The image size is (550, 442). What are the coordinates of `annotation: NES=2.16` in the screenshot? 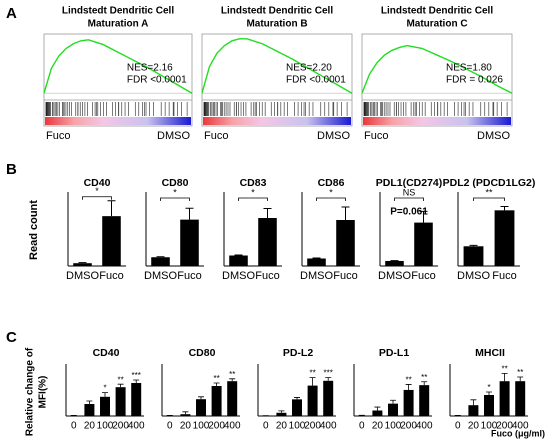 It's located at (150, 68).